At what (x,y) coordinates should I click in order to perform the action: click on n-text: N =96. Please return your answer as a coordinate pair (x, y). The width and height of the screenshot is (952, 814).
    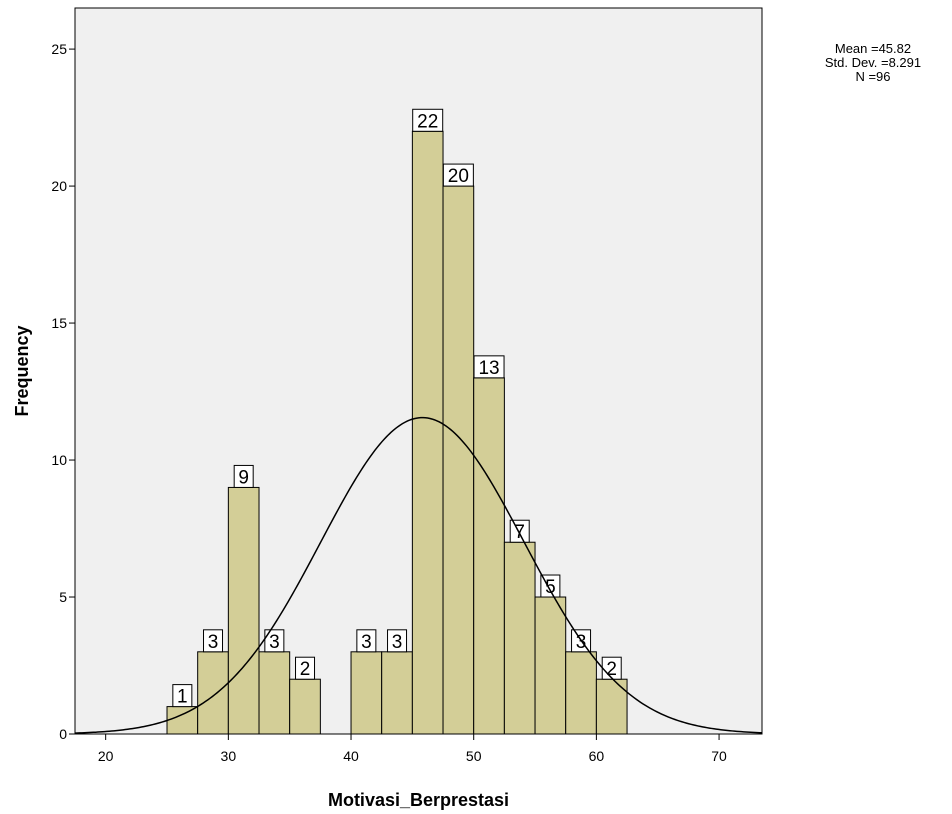
    Looking at the image, I should click on (873, 76).